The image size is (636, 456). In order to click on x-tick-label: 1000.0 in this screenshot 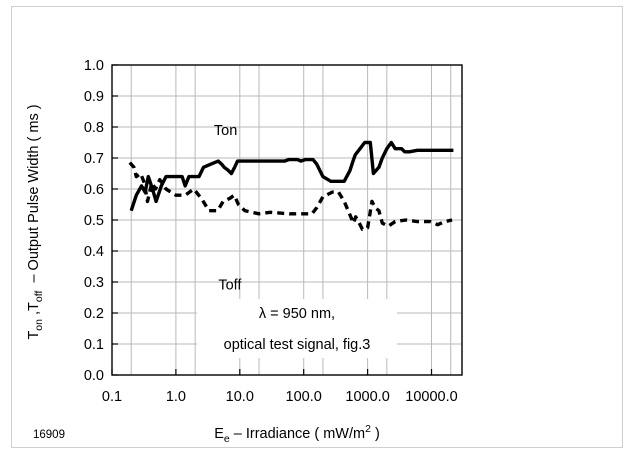, I will do `click(367, 397)`.